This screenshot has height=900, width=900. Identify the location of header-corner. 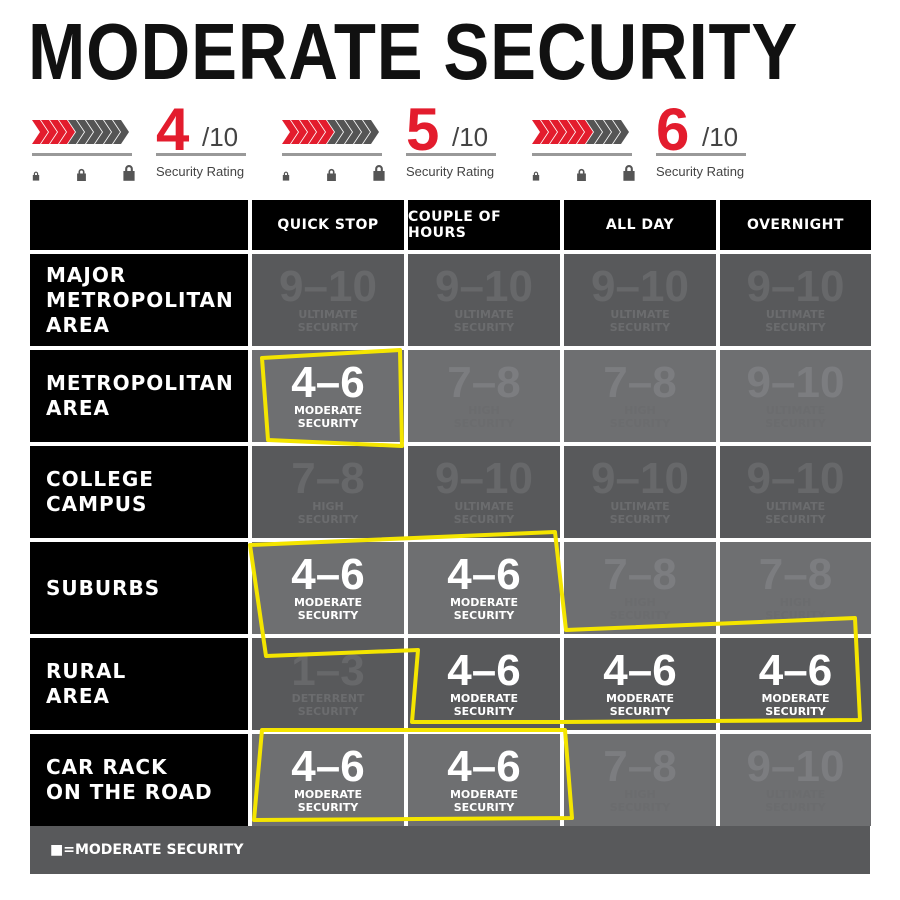
(139, 225).